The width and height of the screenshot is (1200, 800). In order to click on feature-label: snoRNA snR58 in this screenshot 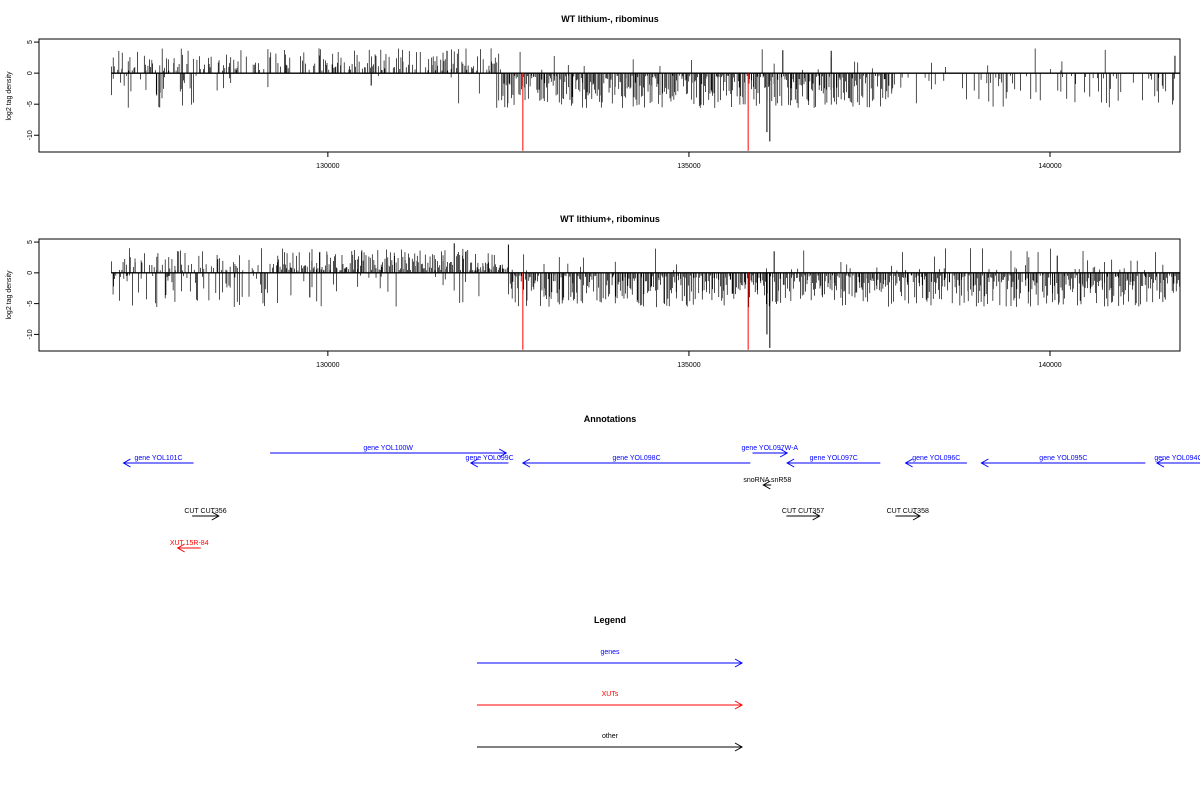, I will do `click(767, 480)`.